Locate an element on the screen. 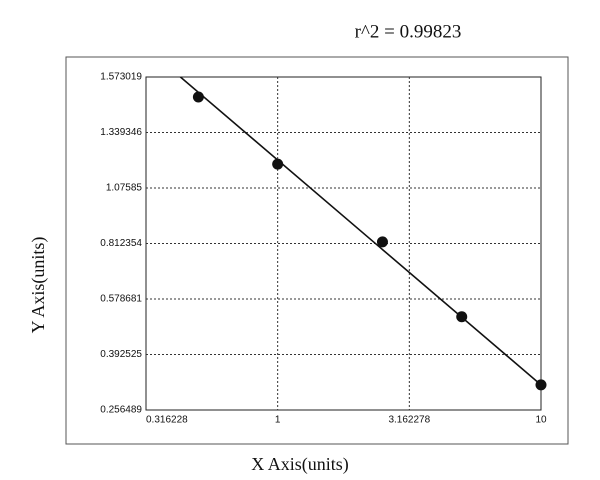 The width and height of the screenshot is (600, 480). y-tick-label: 0.256489 is located at coordinates (121, 410).